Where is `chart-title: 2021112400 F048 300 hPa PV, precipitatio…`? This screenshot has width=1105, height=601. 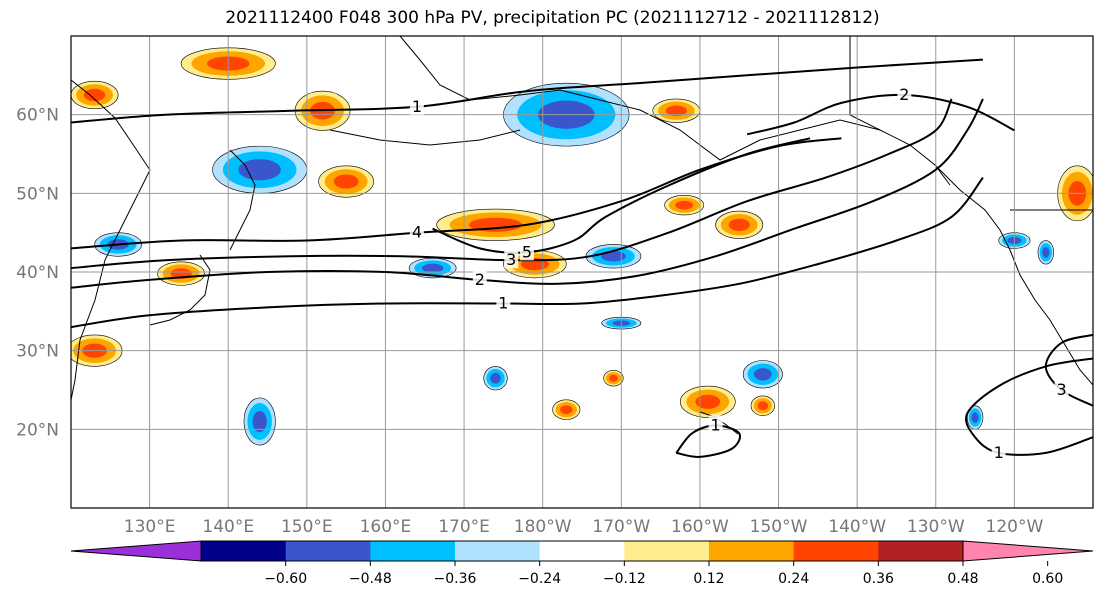 chart-title: 2021112400 F048 300 hPa PV, precipitatio… is located at coordinates (552, 18).